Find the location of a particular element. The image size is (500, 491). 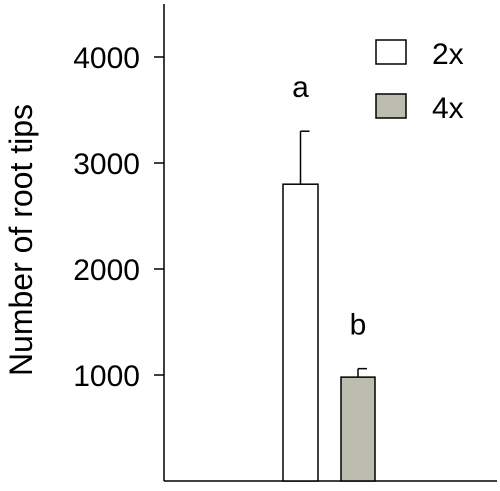

y-axis-ticks: 1000 2000 3000 4000 is located at coordinates (118, 217).